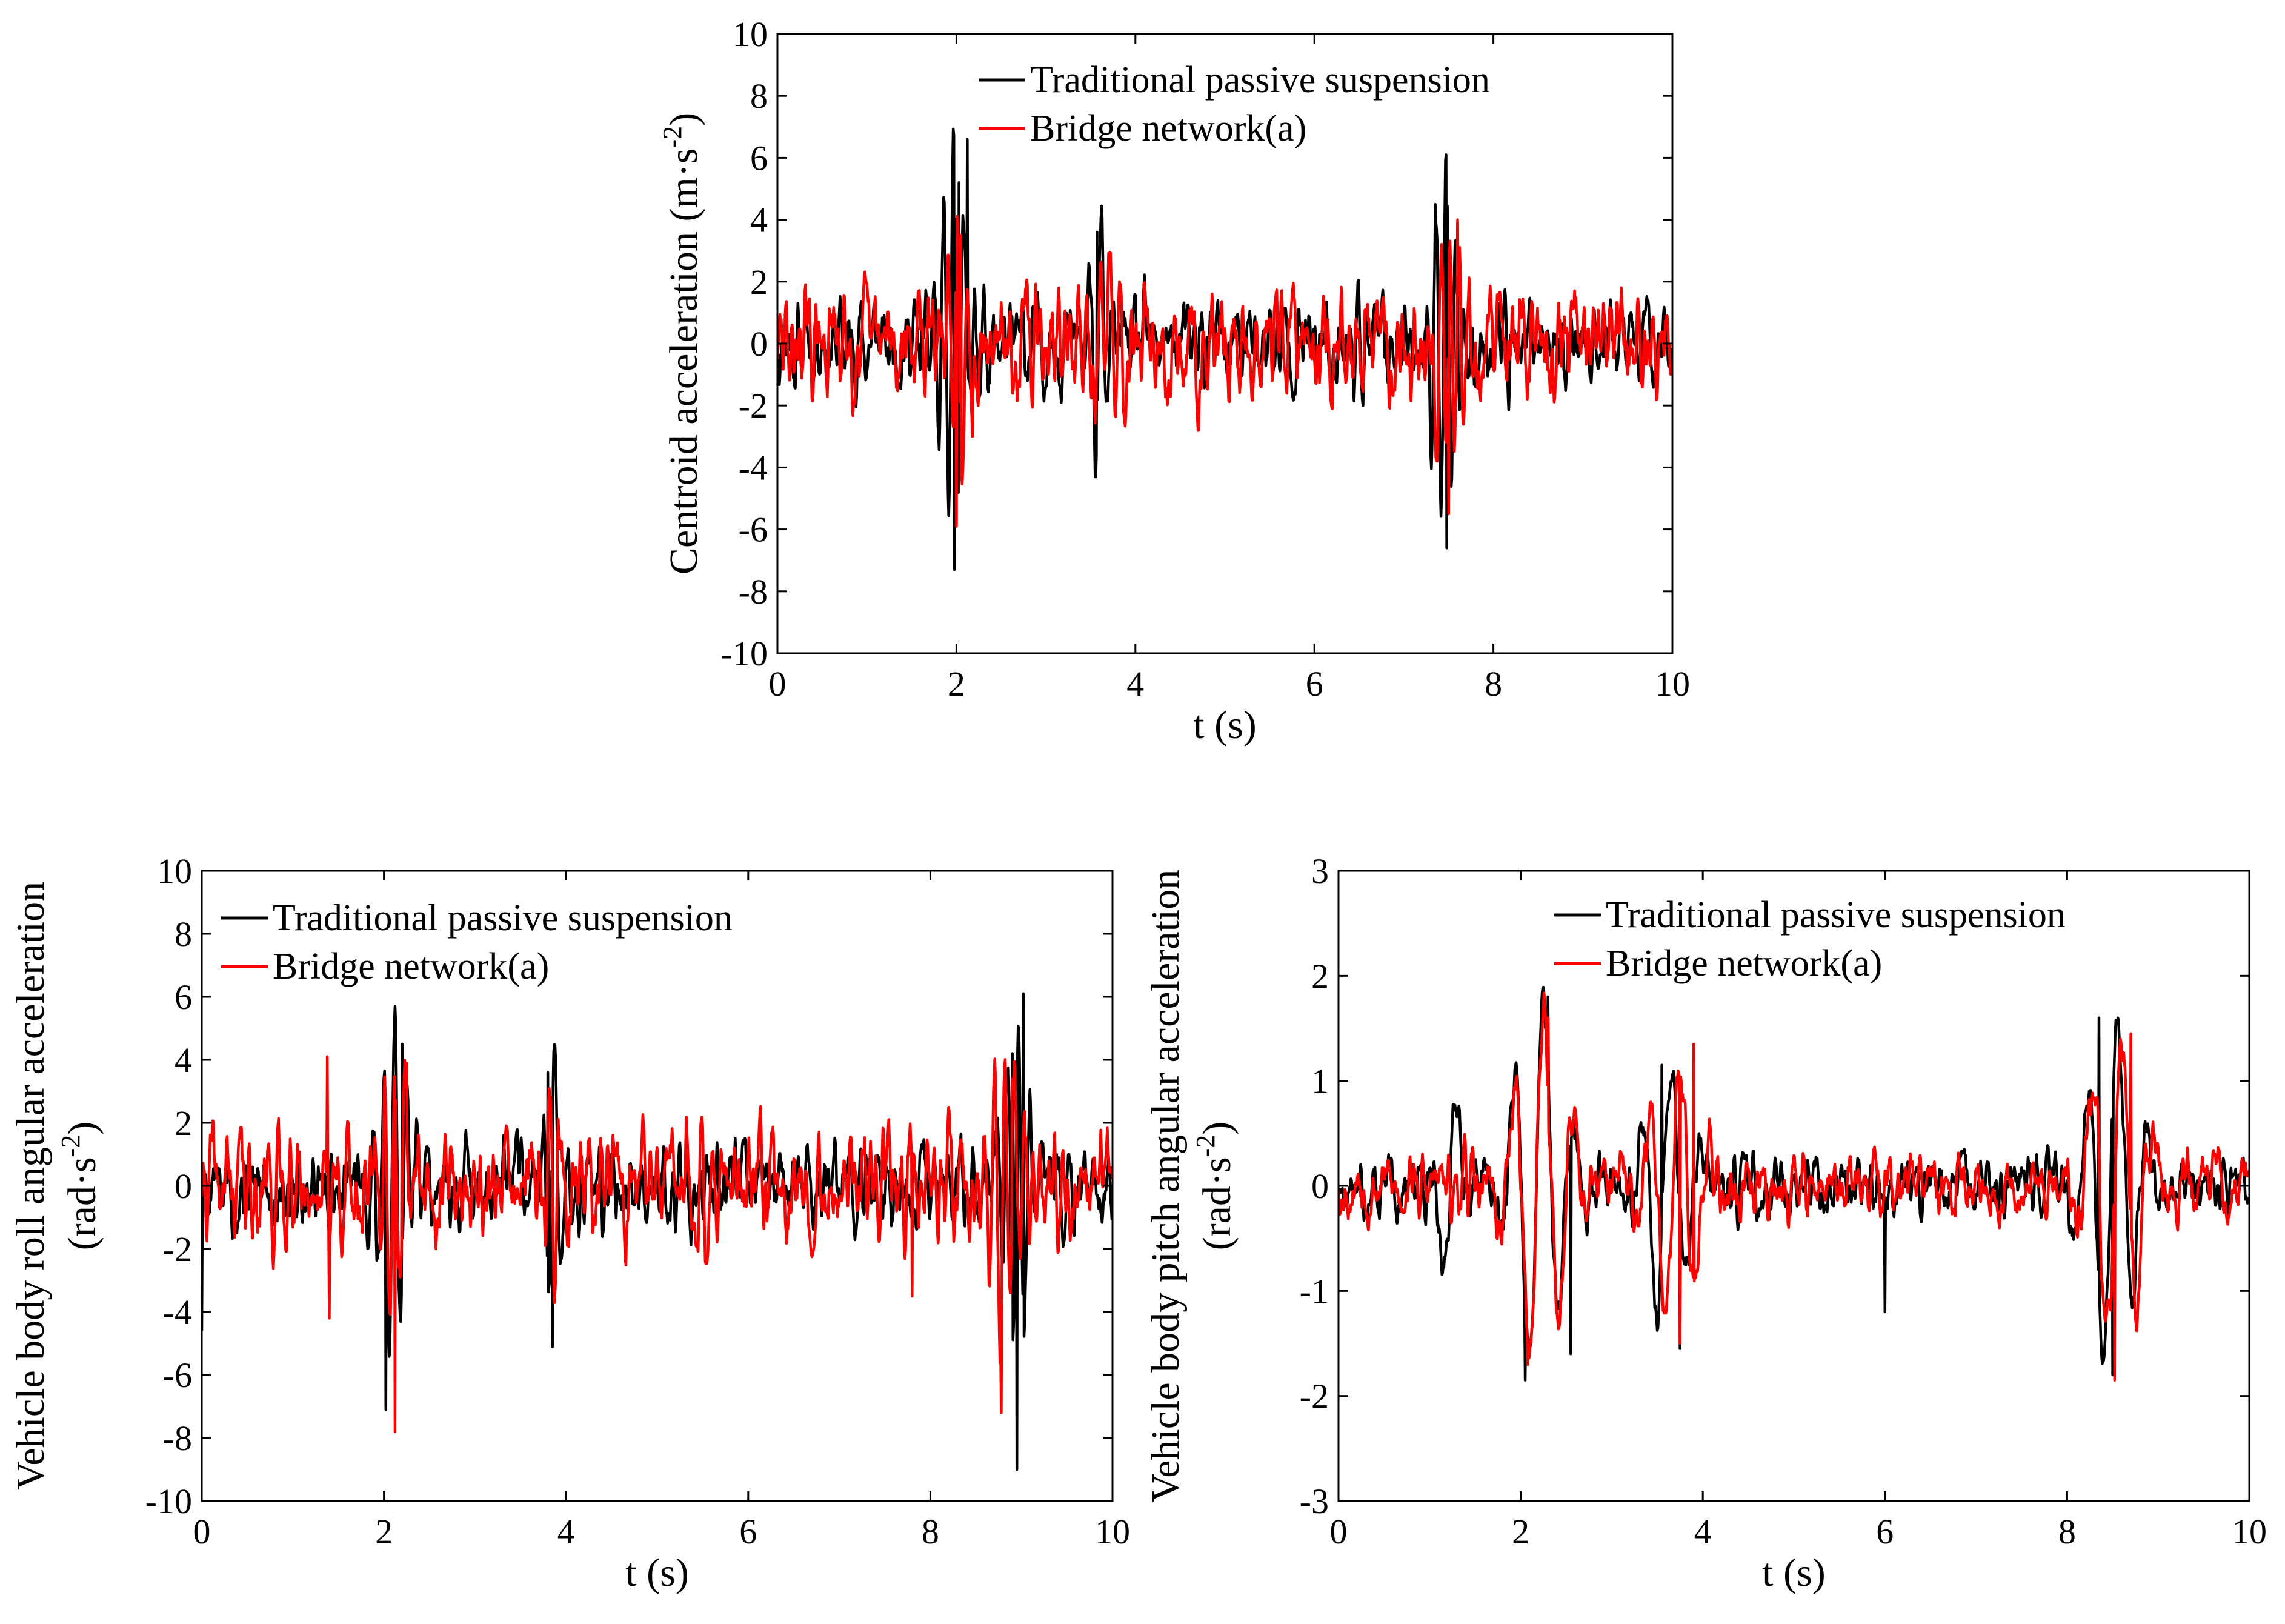 Image resolution: width=2285 pixels, height=1624 pixels. Describe the element at coordinates (1314, 1291) in the screenshot. I see `y-tick-label: -1` at that location.